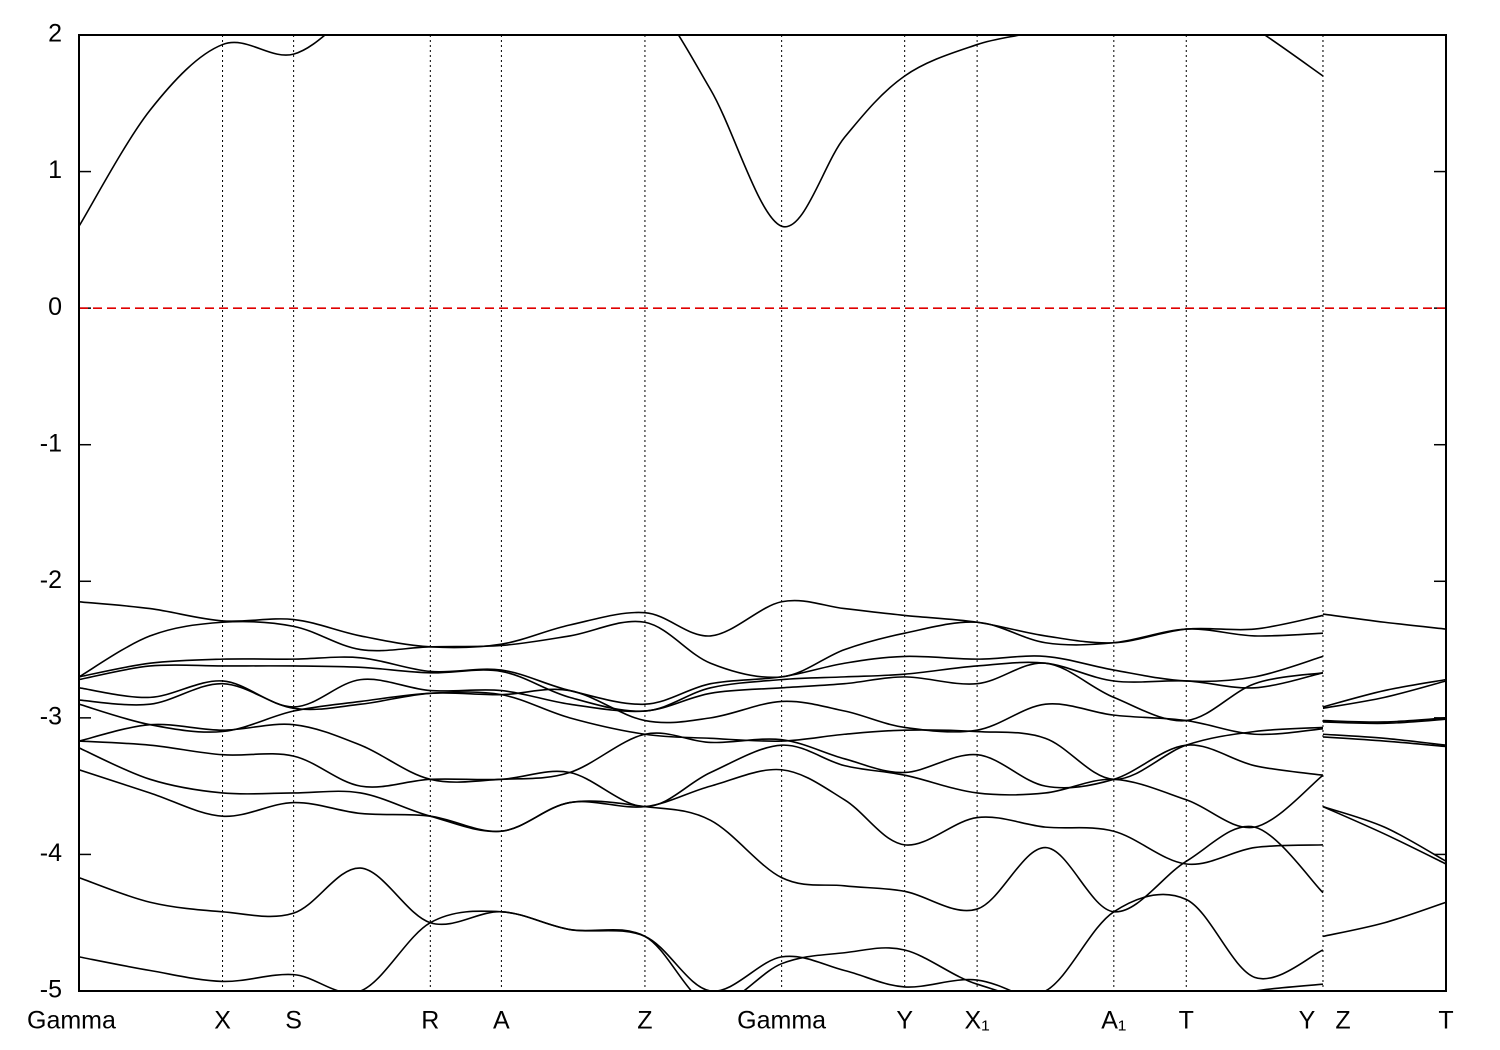 Image resolution: width=1500 pixels, height=1050 pixels. I want to click on x-tick-label: A, so click(501, 1021).